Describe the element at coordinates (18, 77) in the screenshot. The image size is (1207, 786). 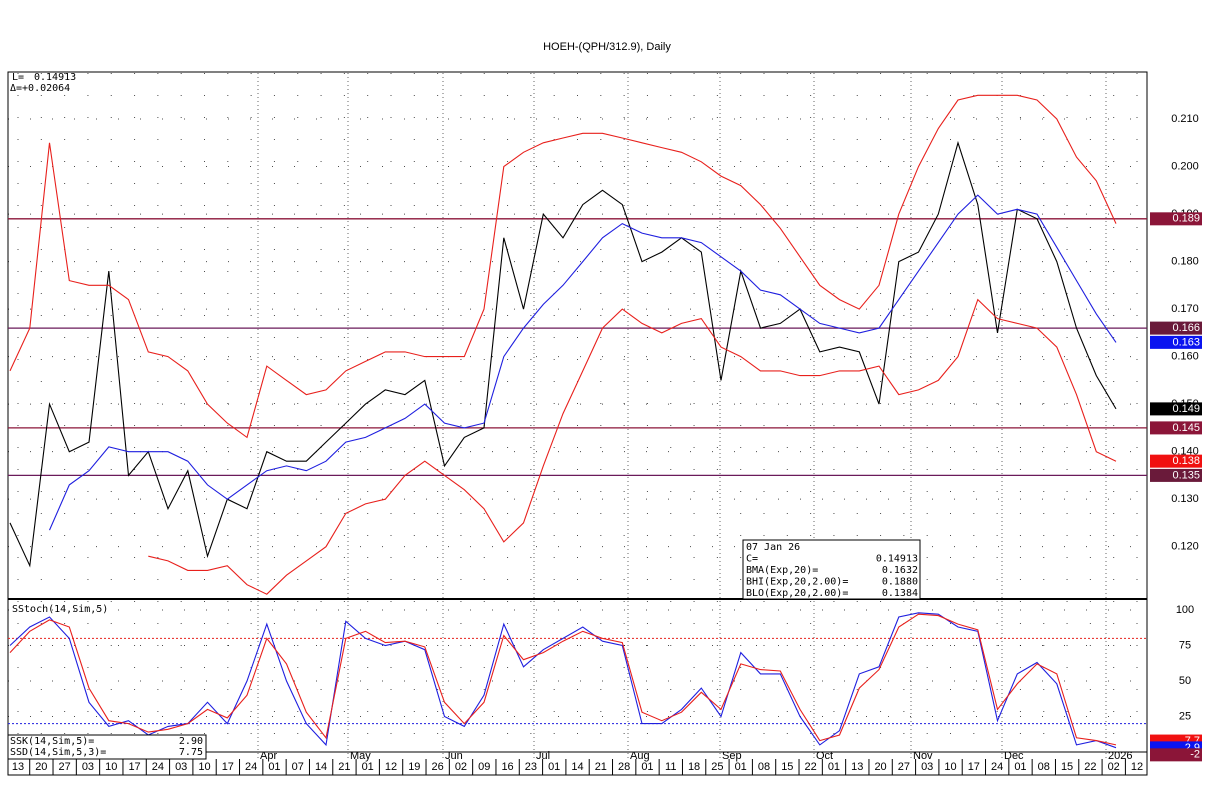
I see `last-label: L=` at that location.